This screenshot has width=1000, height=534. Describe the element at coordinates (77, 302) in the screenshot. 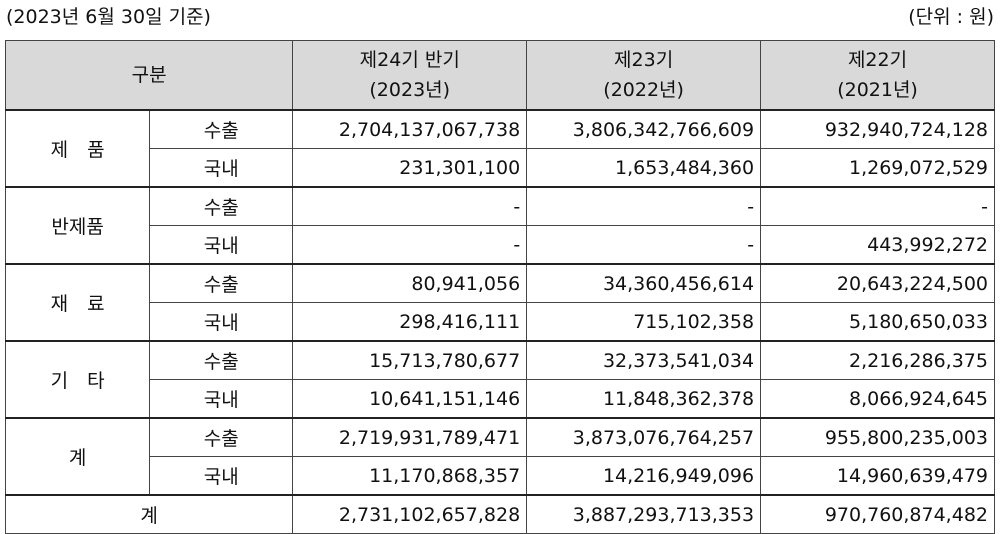

I see `category-cell: 재 료` at that location.